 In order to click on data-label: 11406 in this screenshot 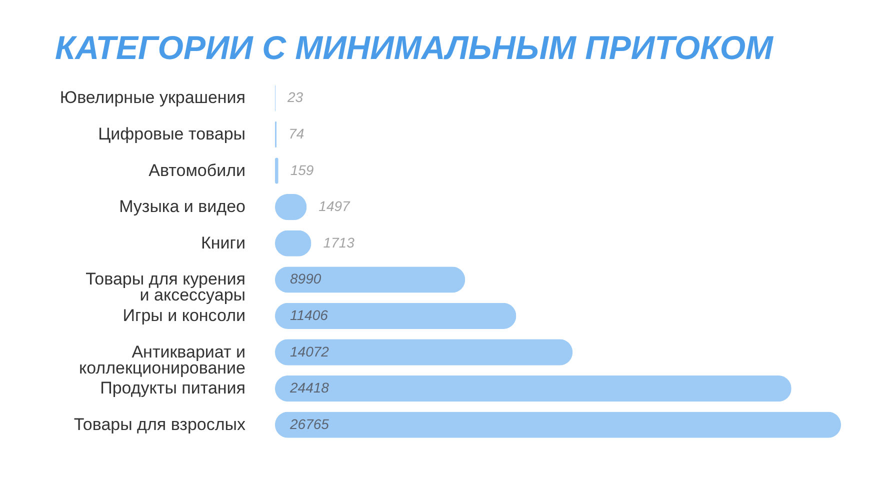, I will do `click(309, 314)`.